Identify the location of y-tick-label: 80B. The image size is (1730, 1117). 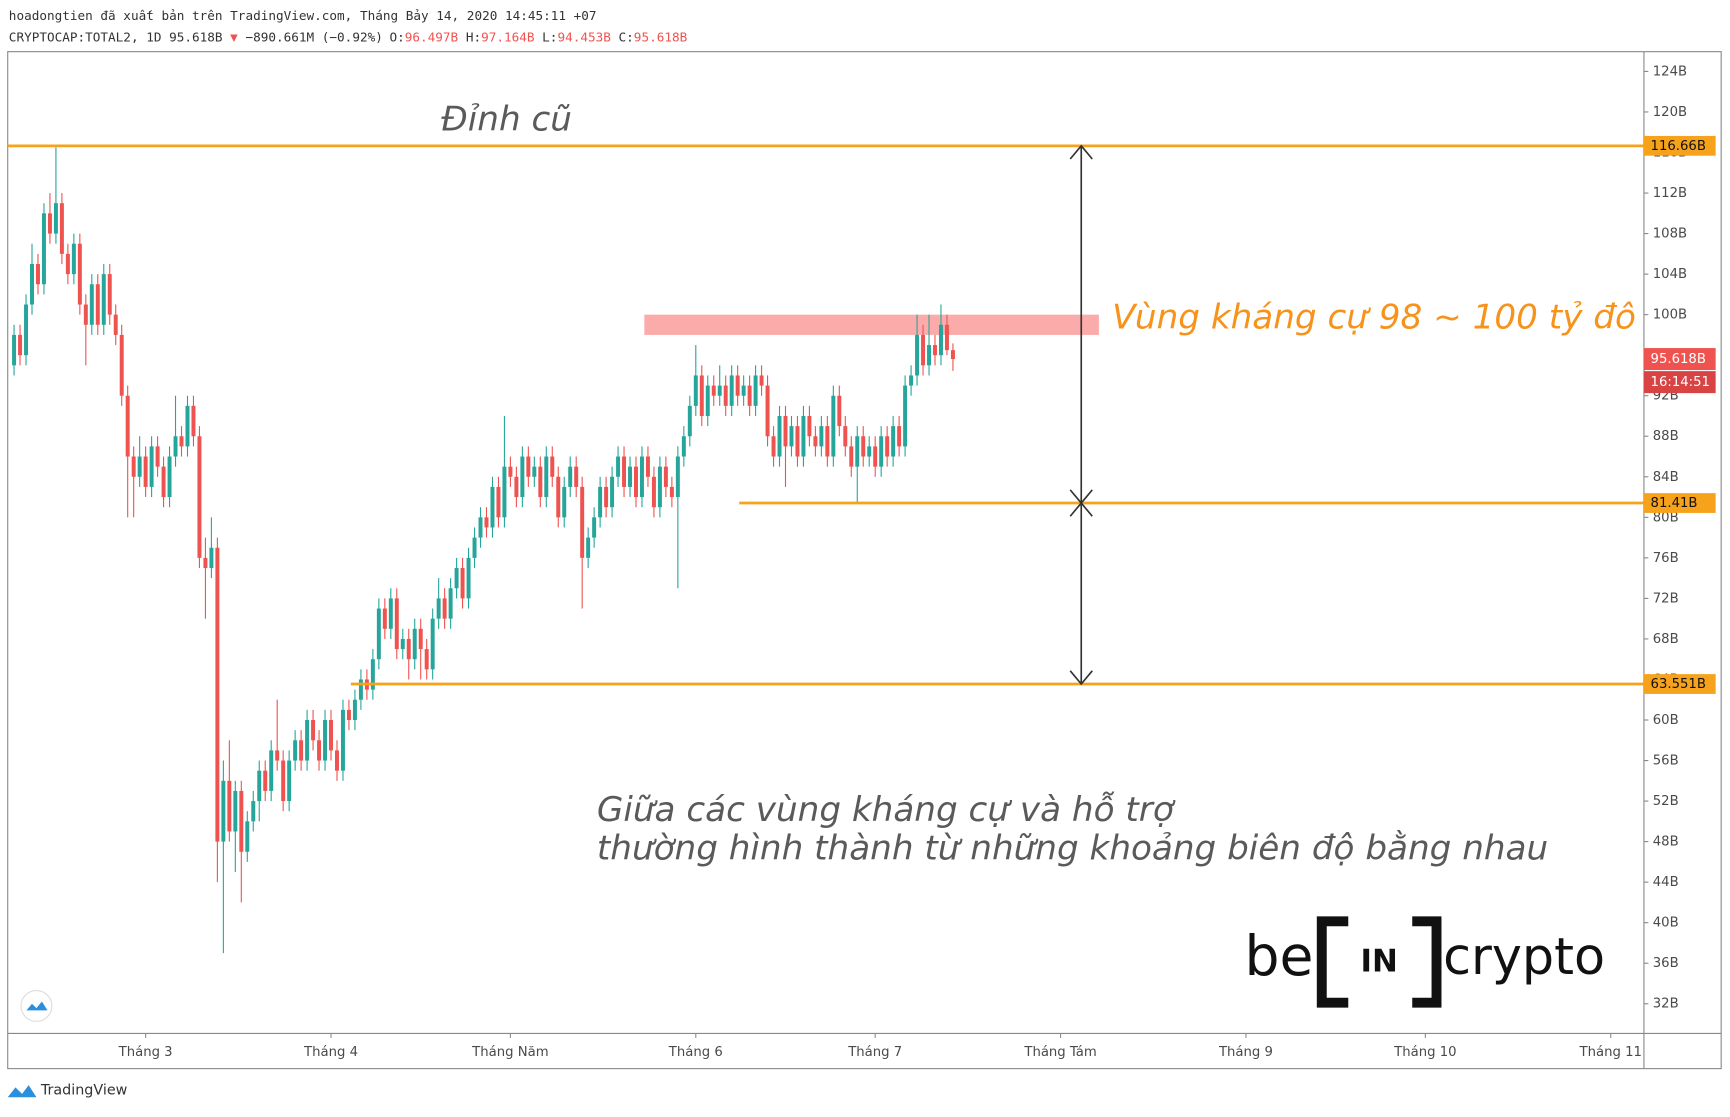
(1666, 517).